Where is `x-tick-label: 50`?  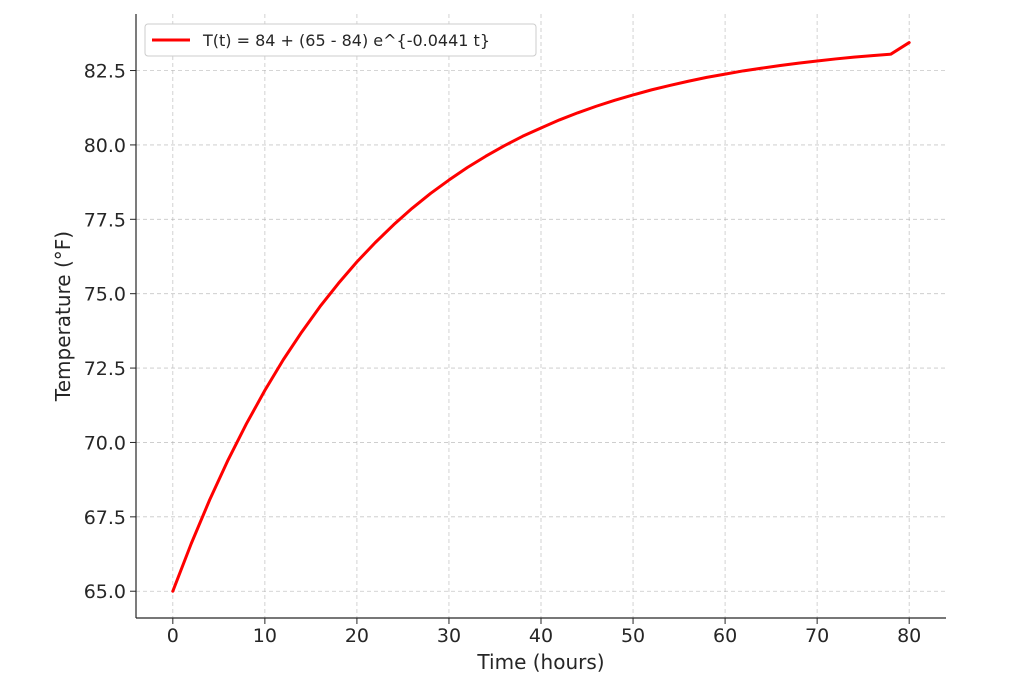 x-tick-label: 50 is located at coordinates (633, 636).